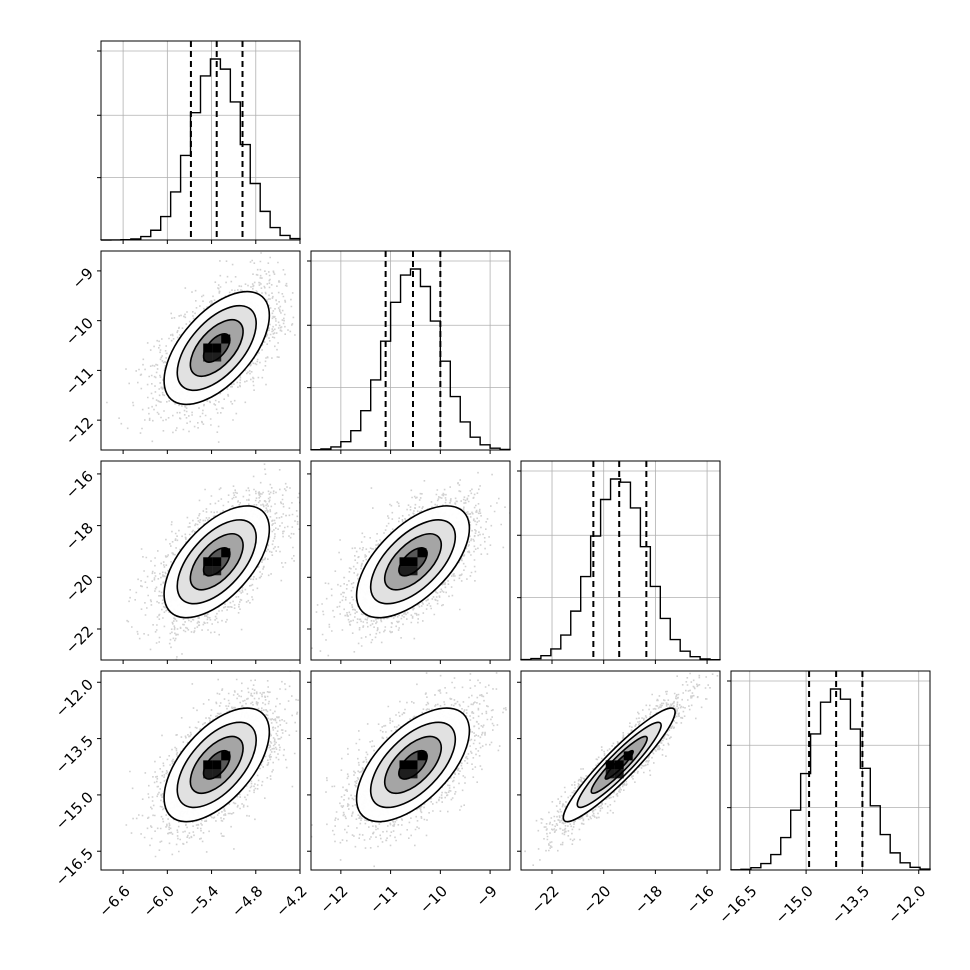 The image size is (970, 970). Describe the element at coordinates (83, 278) in the screenshot. I see `y-tick-label: −9` at that location.